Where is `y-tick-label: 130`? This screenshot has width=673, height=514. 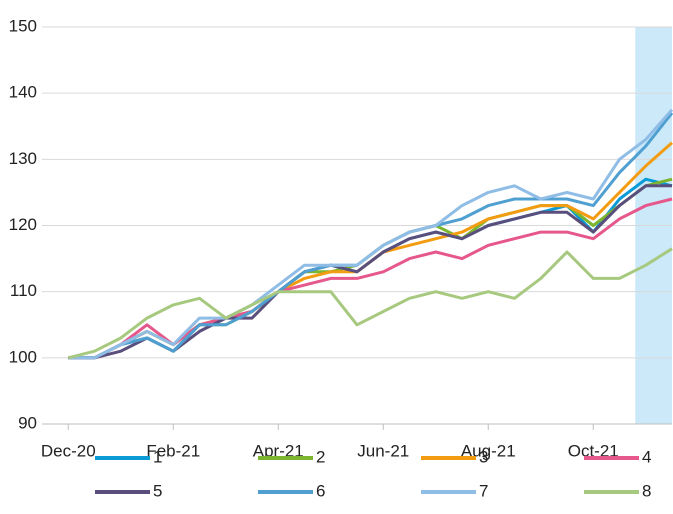
y-tick-label: 130 is located at coordinates (23, 158).